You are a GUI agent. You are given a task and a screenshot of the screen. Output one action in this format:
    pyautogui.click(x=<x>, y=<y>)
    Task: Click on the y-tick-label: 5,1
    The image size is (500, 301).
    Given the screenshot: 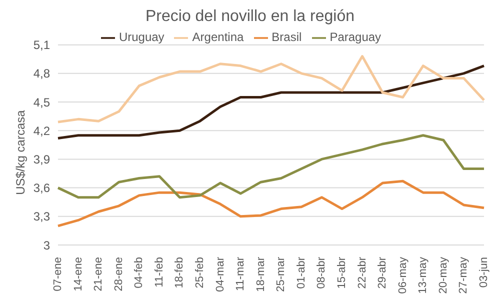 What is the action you would take?
    pyautogui.click(x=41, y=45)
    